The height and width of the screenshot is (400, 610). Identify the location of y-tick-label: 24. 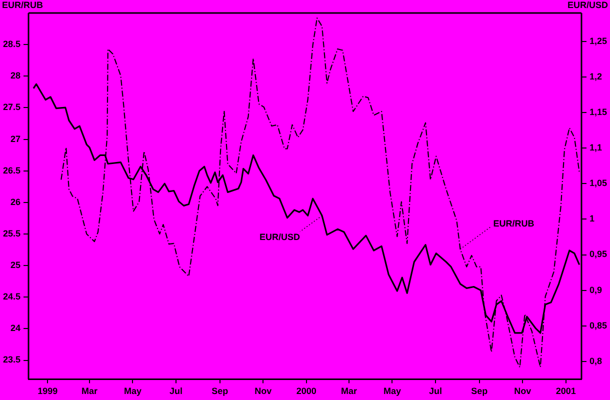
(15, 328).